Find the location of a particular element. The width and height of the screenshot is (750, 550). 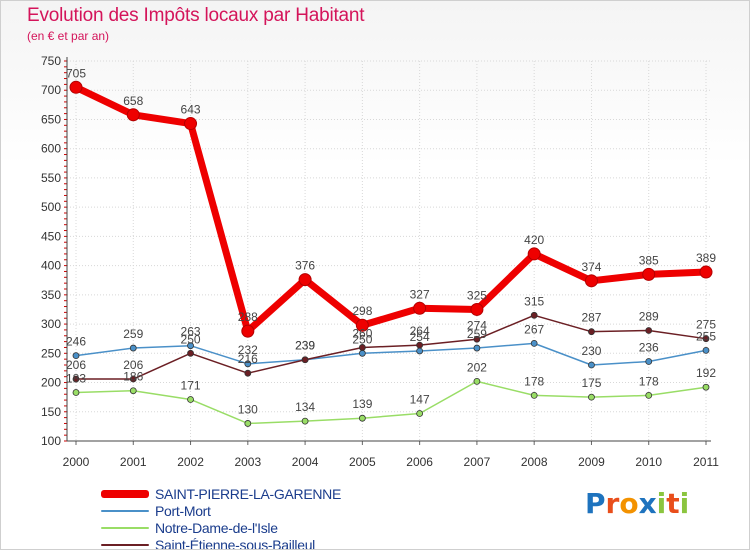

x-tick-label: 2001 is located at coordinates (133, 462).